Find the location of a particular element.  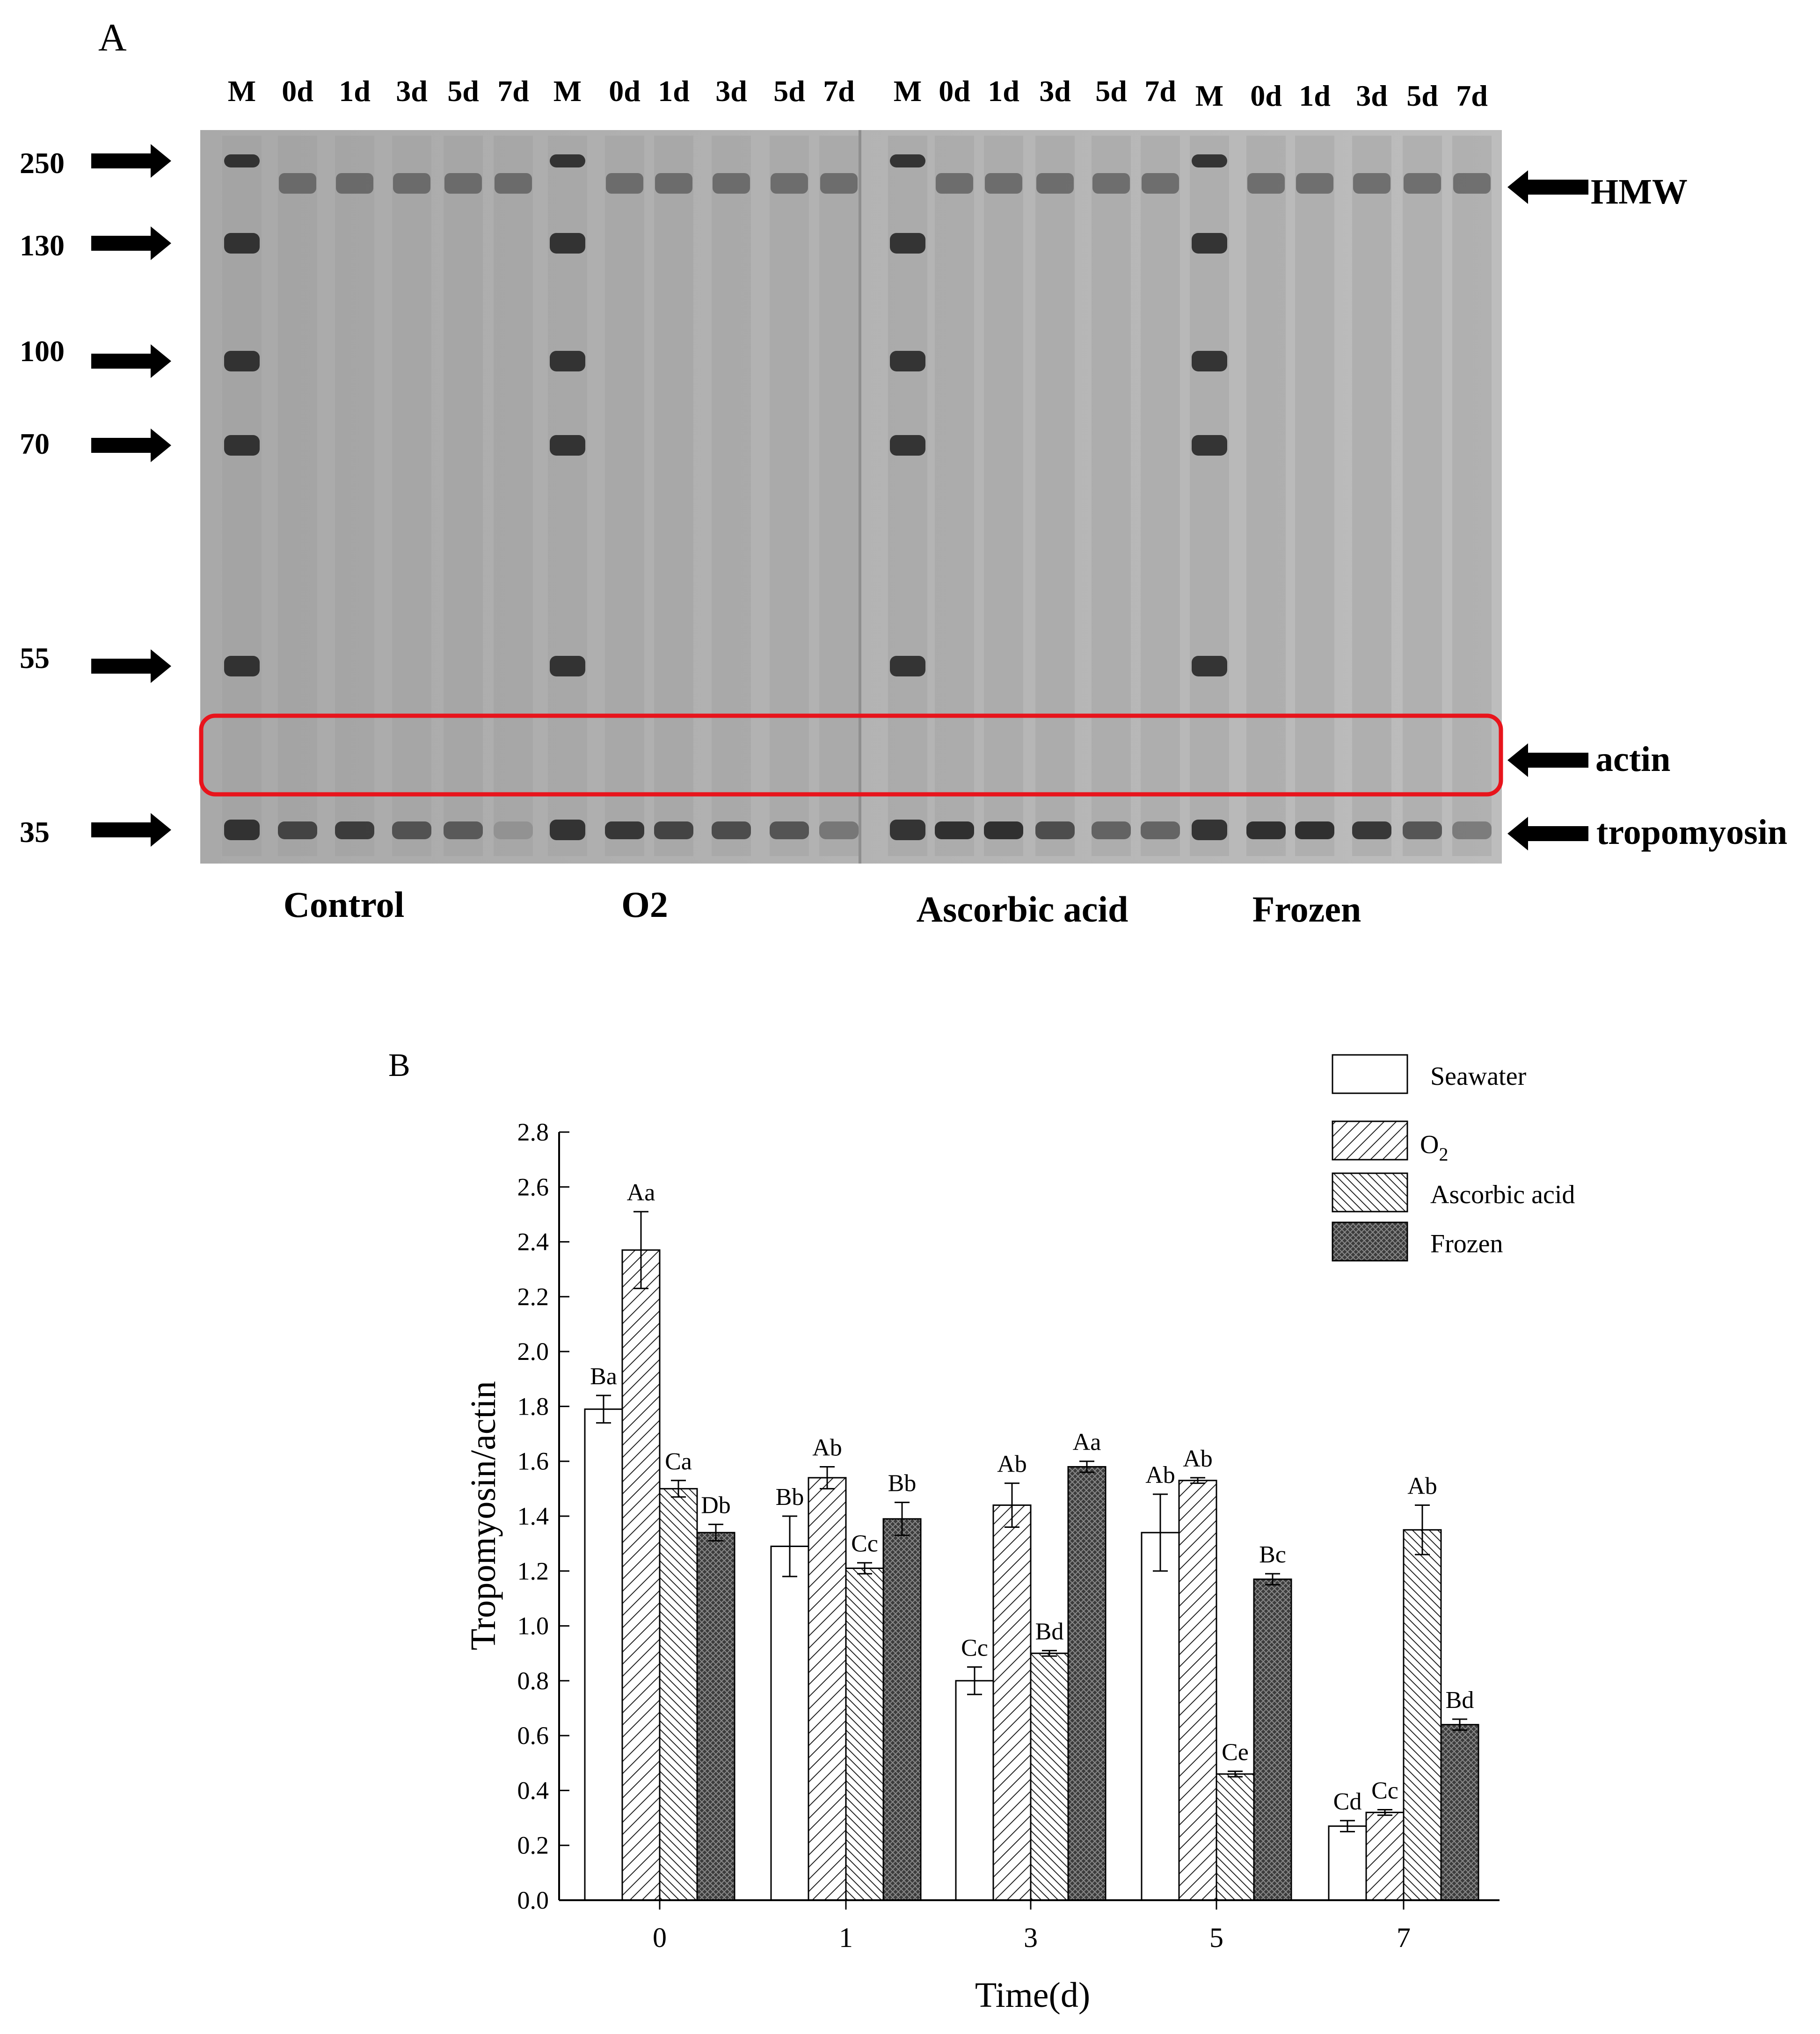

marker-label: 100 is located at coordinates (42, 351).